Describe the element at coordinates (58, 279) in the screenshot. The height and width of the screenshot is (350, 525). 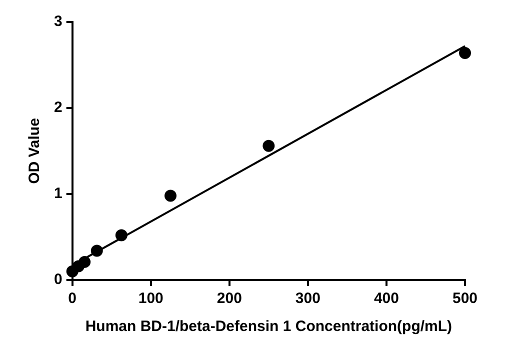
I see `y-tick-label: 0` at that location.